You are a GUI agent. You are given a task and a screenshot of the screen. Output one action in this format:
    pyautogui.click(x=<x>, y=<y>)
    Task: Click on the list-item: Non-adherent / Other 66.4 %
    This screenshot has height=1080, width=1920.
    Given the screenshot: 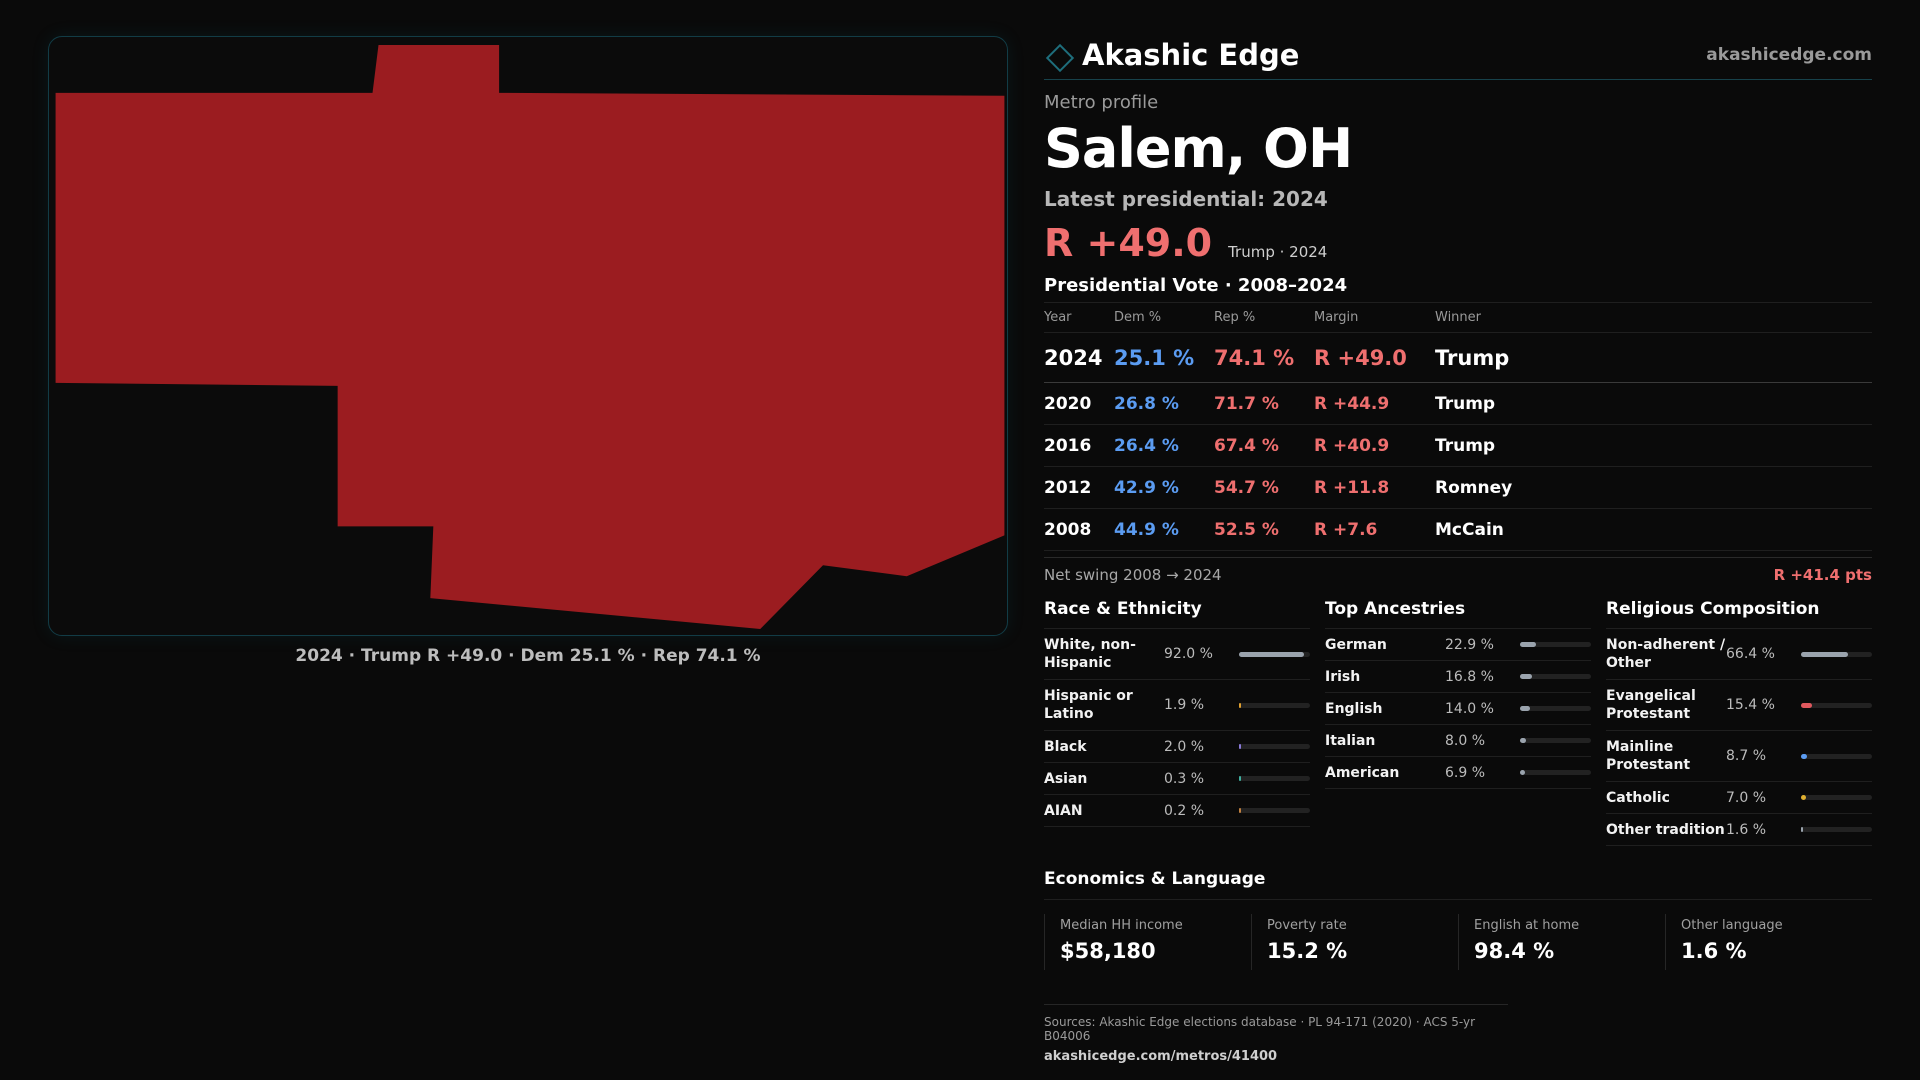 What is the action you would take?
    pyautogui.click(x=1739, y=654)
    